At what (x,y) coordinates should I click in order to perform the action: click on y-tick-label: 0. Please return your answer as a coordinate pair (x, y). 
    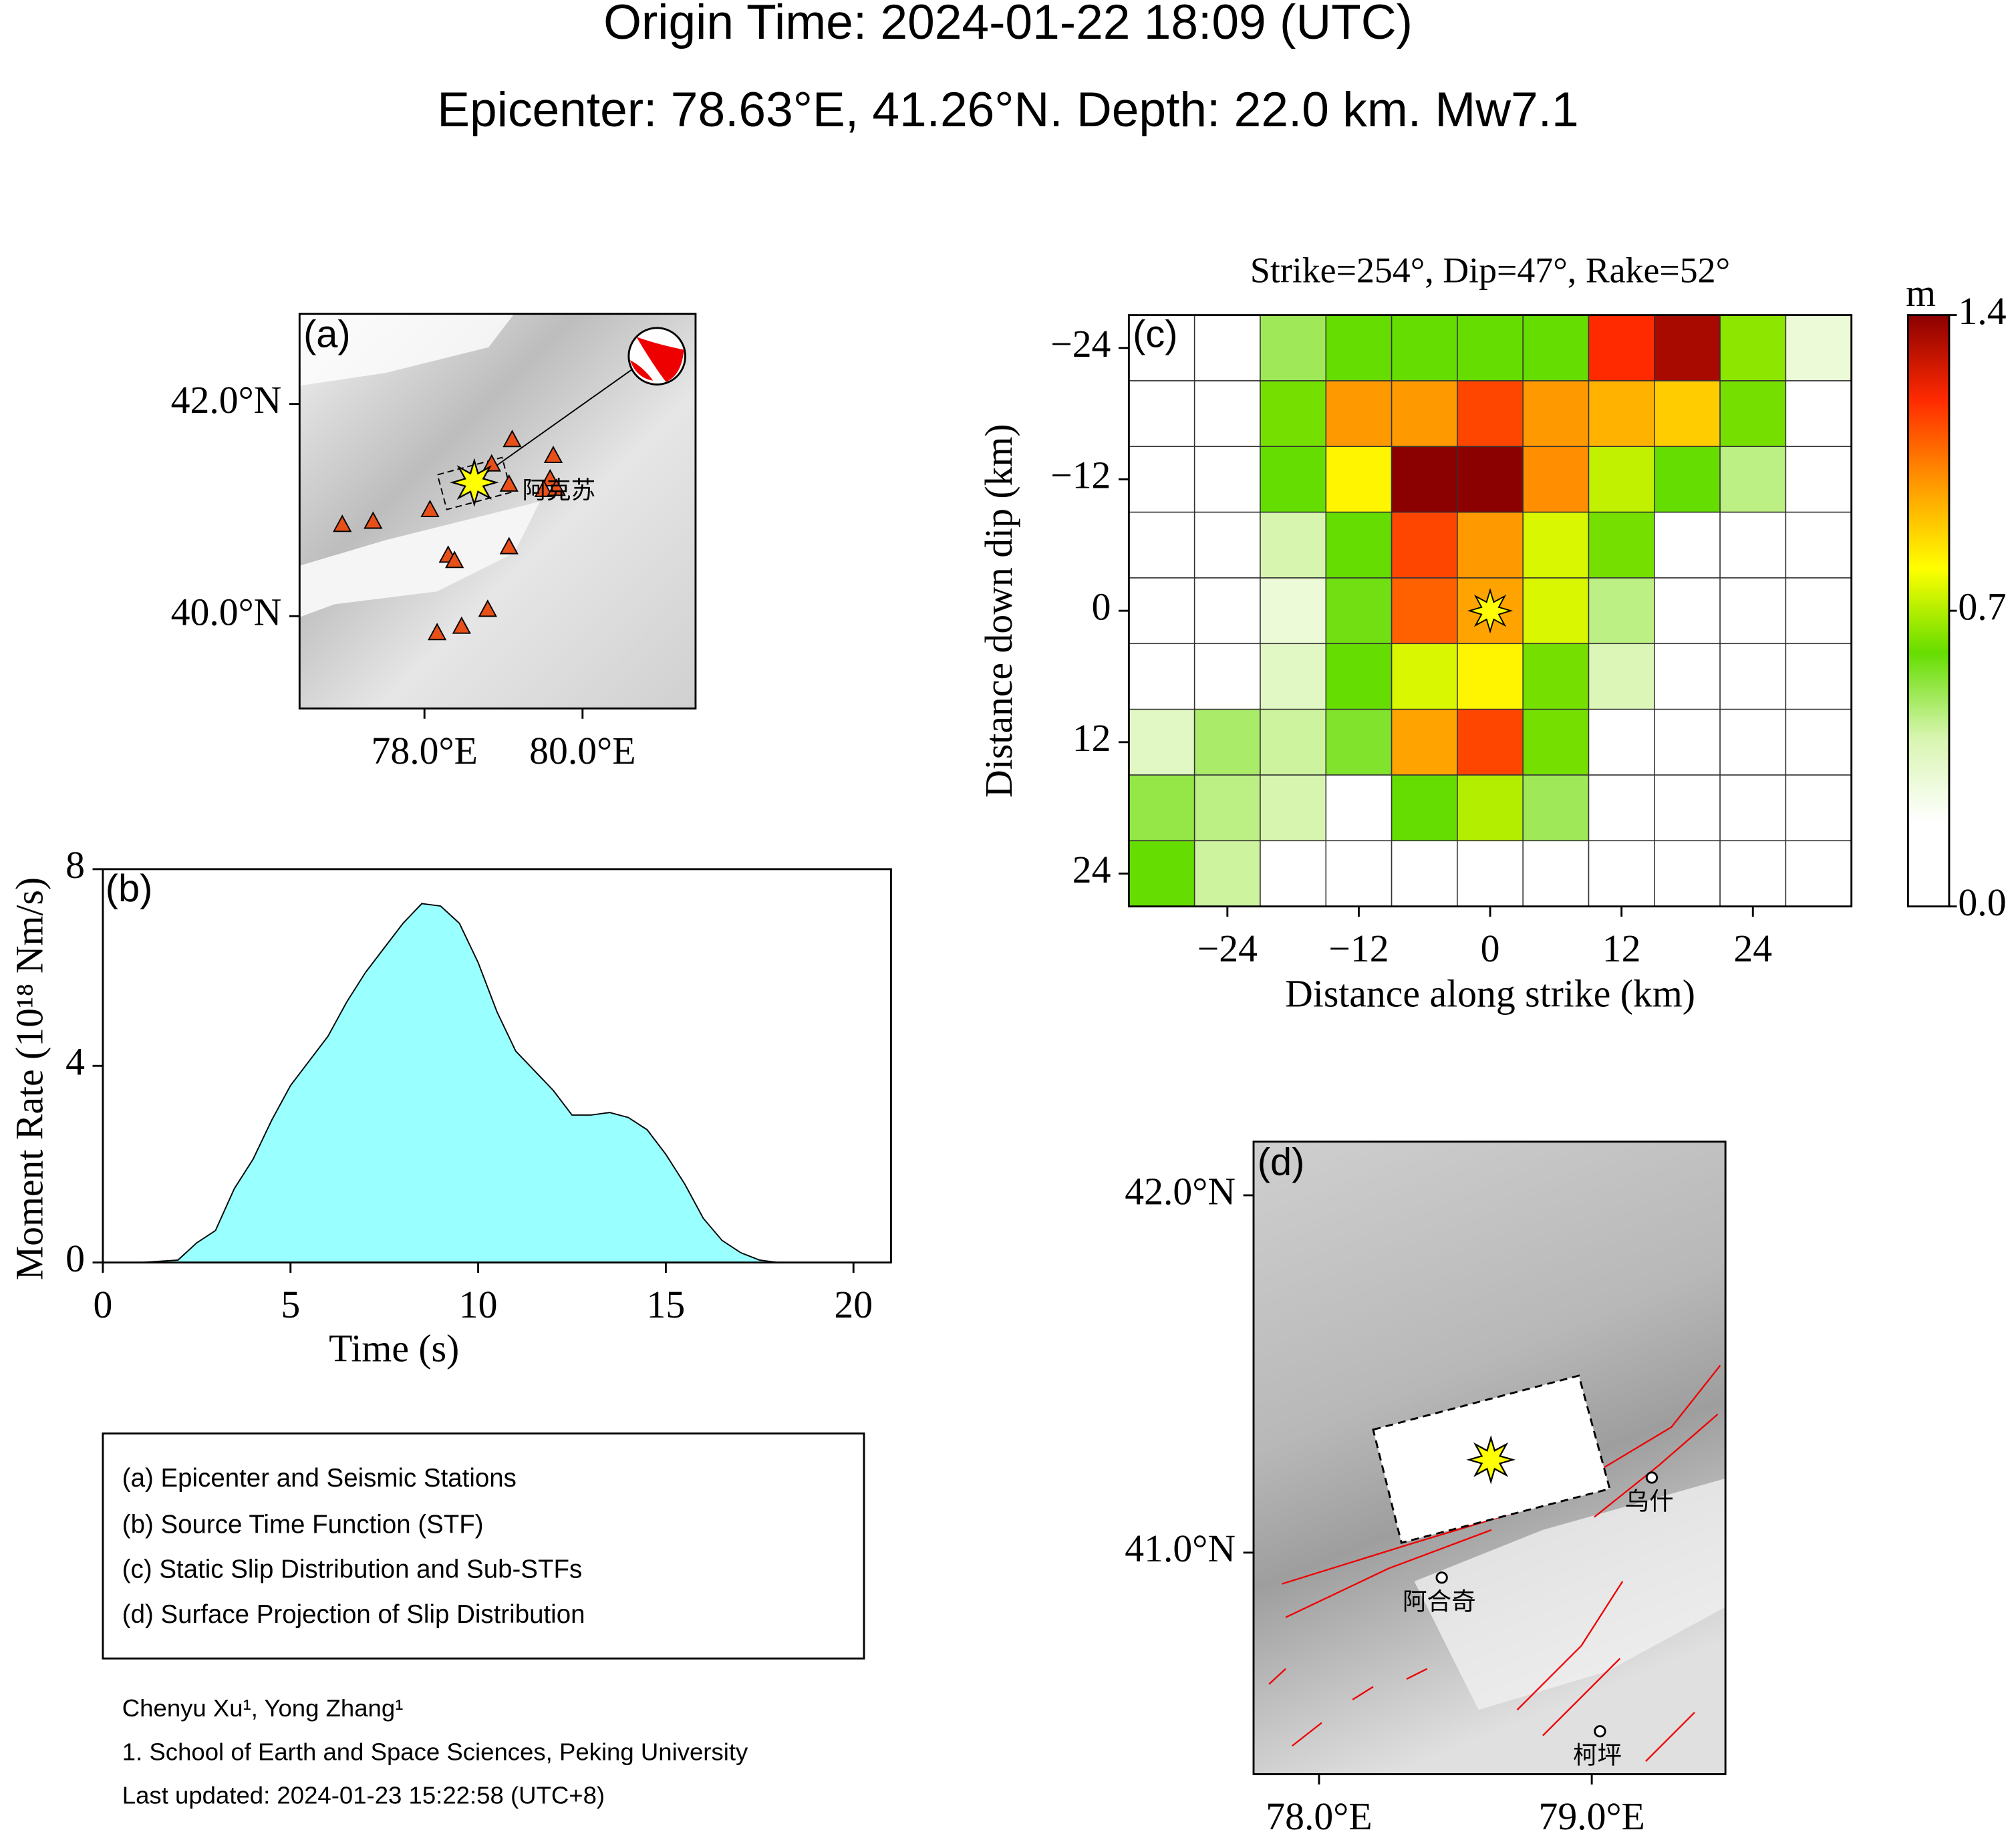
    Looking at the image, I should click on (1101, 607).